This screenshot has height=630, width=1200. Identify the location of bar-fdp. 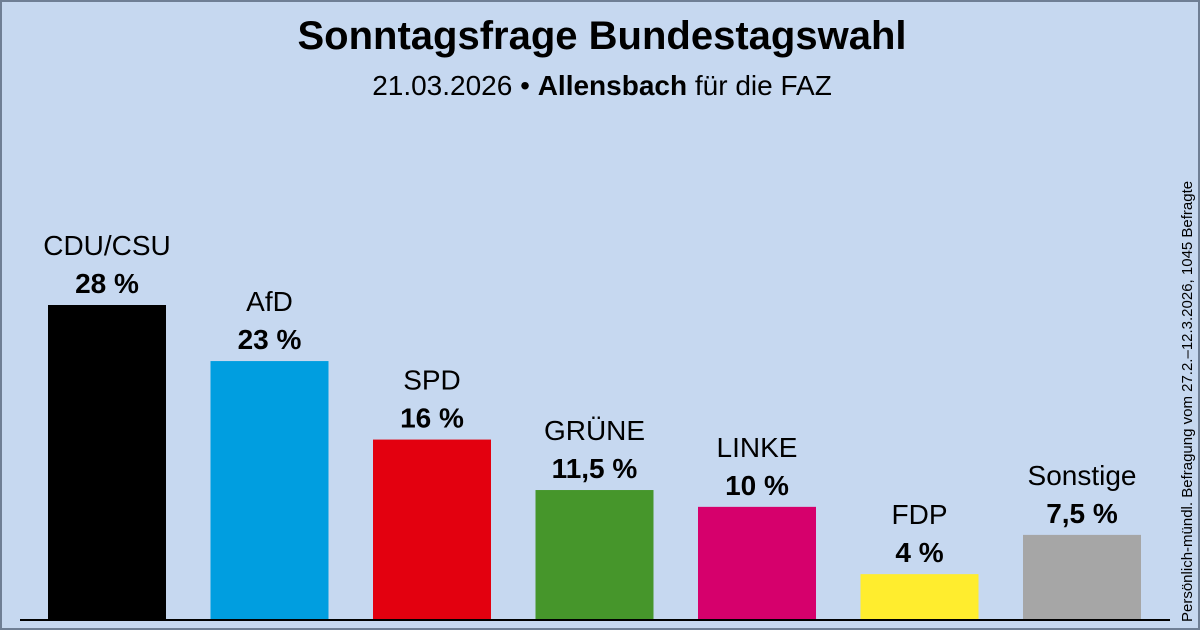
(919, 596).